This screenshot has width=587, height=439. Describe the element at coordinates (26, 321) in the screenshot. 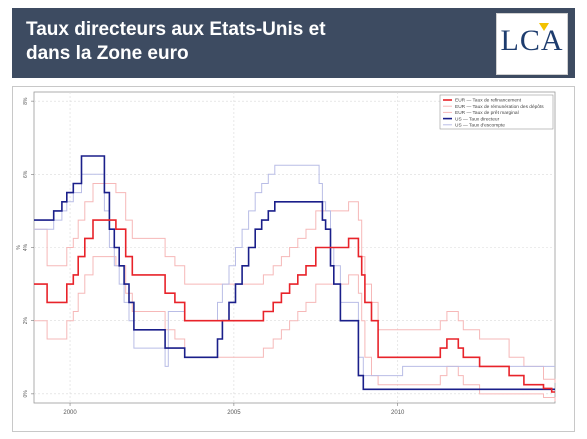

I see `y-tick-label: 2%` at that location.